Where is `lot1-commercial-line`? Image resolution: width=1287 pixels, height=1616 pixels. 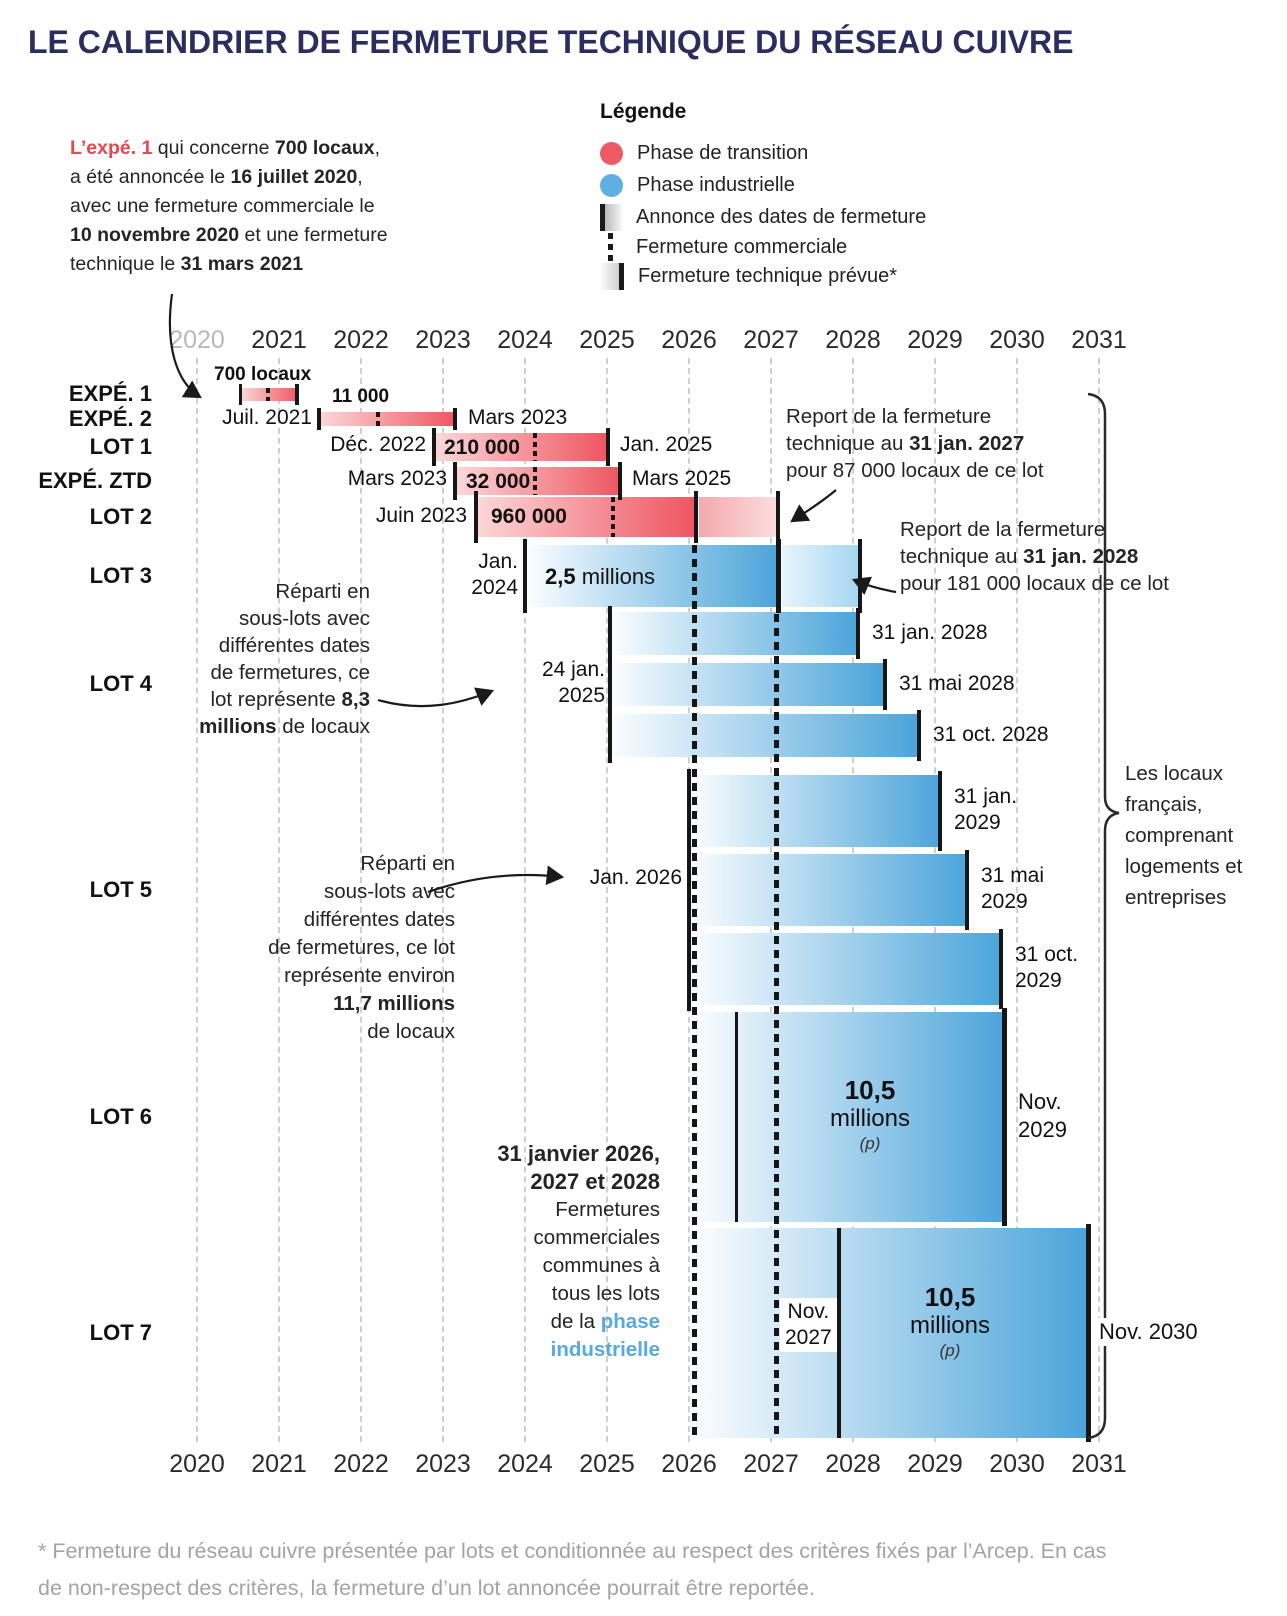 lot1-commercial-line is located at coordinates (535, 447).